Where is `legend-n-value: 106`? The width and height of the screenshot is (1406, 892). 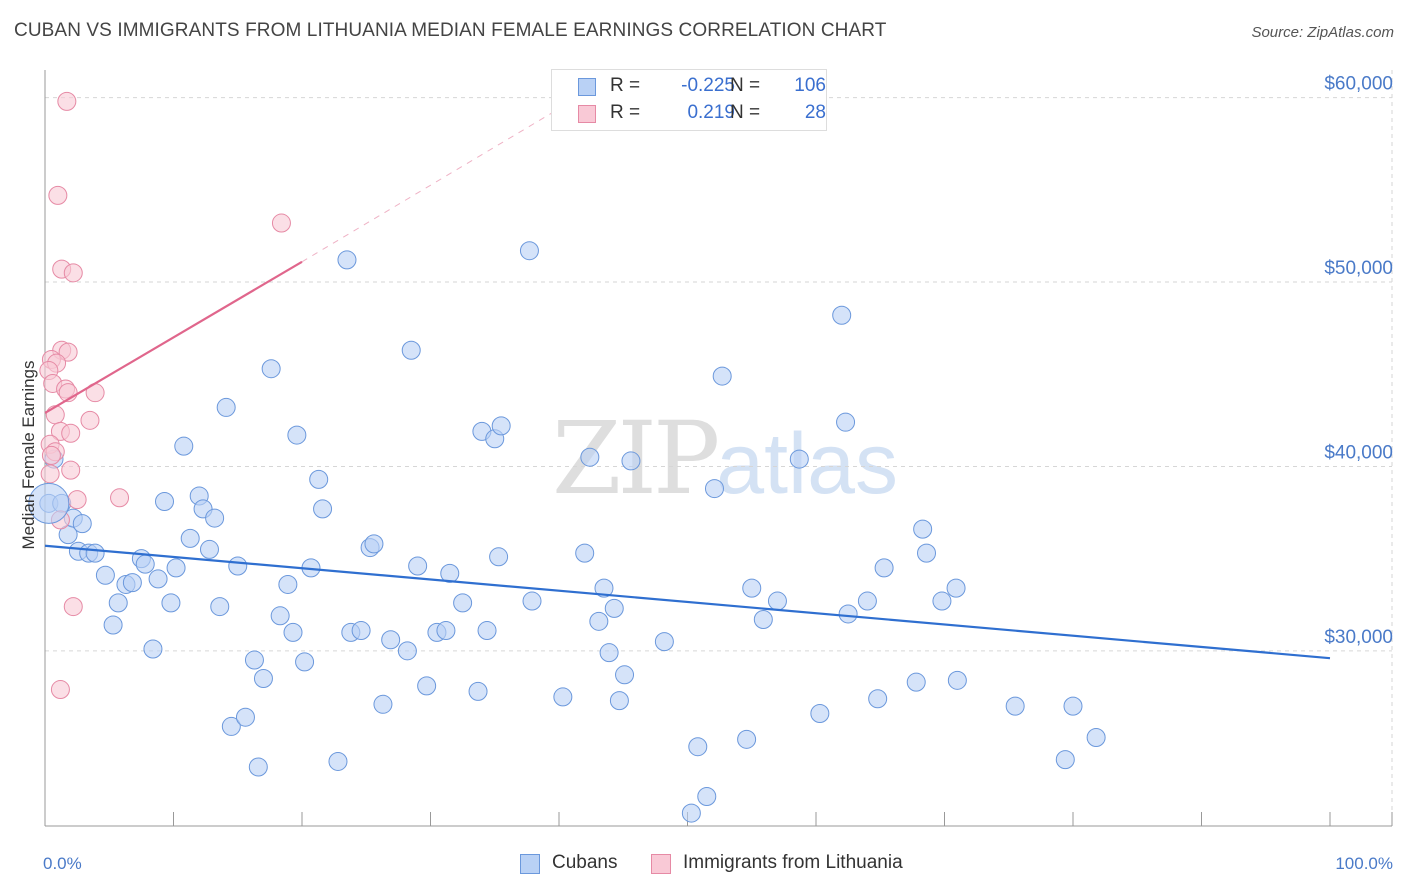
legend-n-value: 106 is located at coordinates (810, 85).